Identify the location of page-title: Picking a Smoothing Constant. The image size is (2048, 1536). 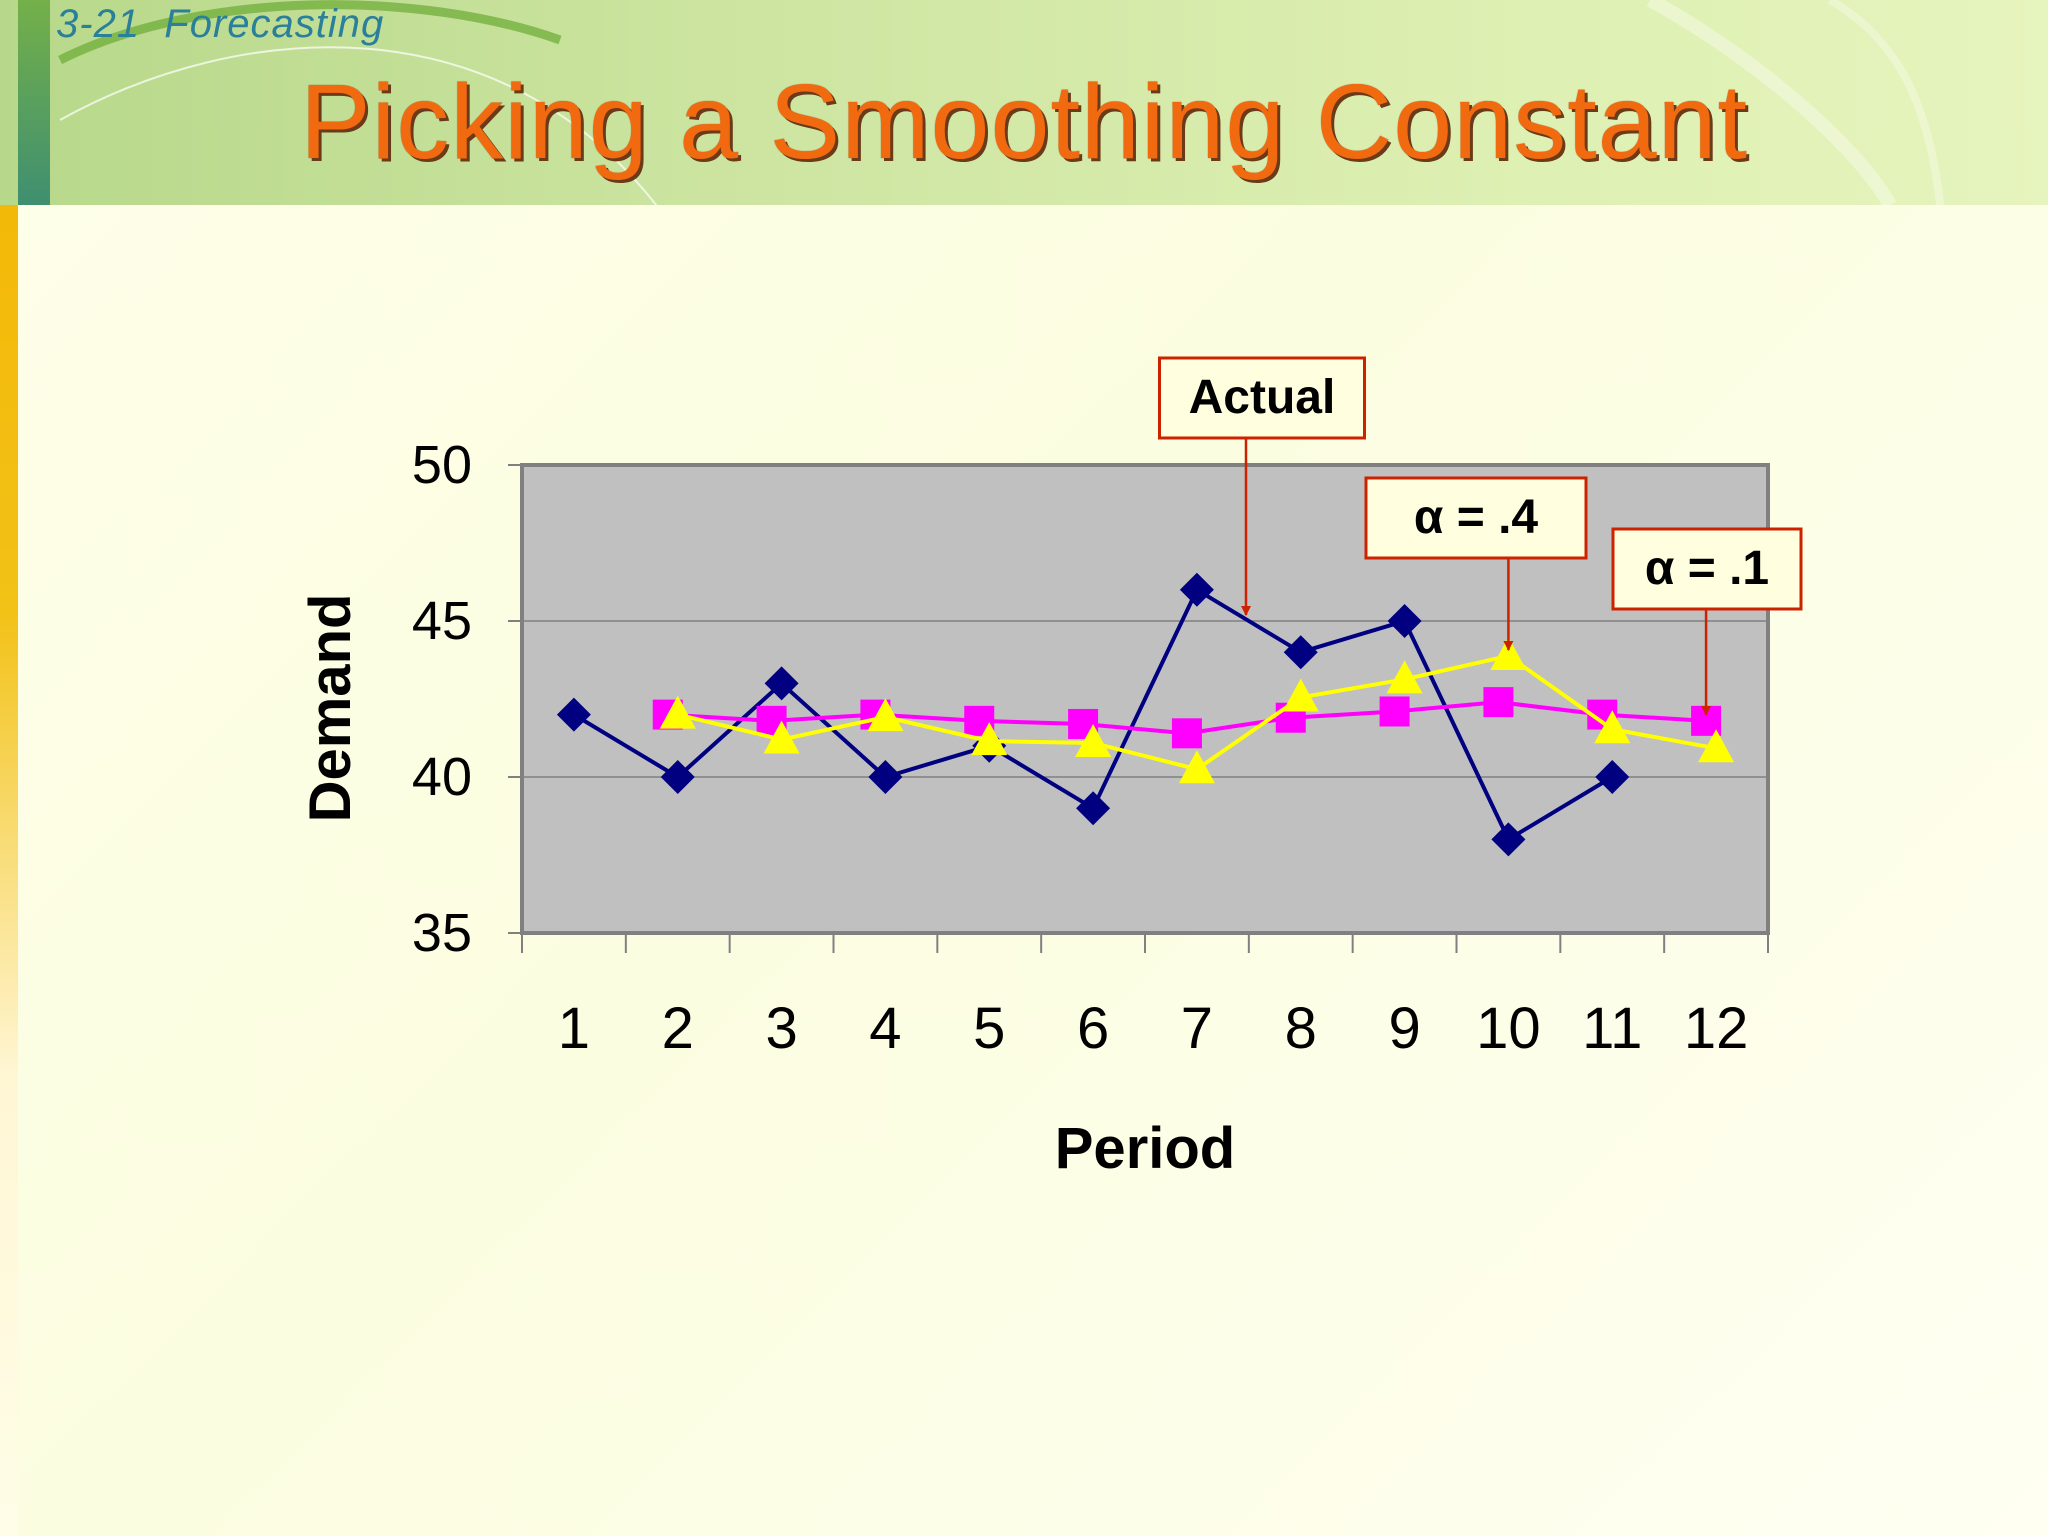
(1024, 122).